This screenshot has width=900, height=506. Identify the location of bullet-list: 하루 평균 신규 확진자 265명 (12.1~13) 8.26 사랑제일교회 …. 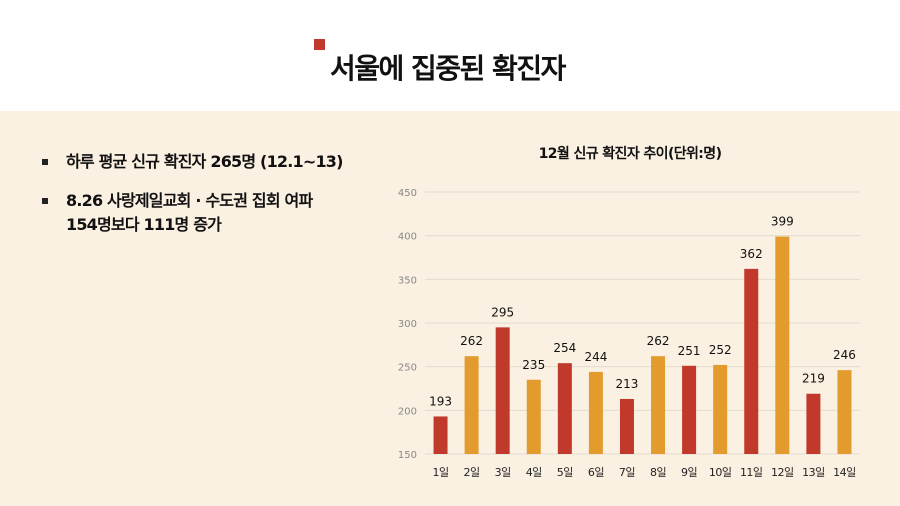
(210, 201).